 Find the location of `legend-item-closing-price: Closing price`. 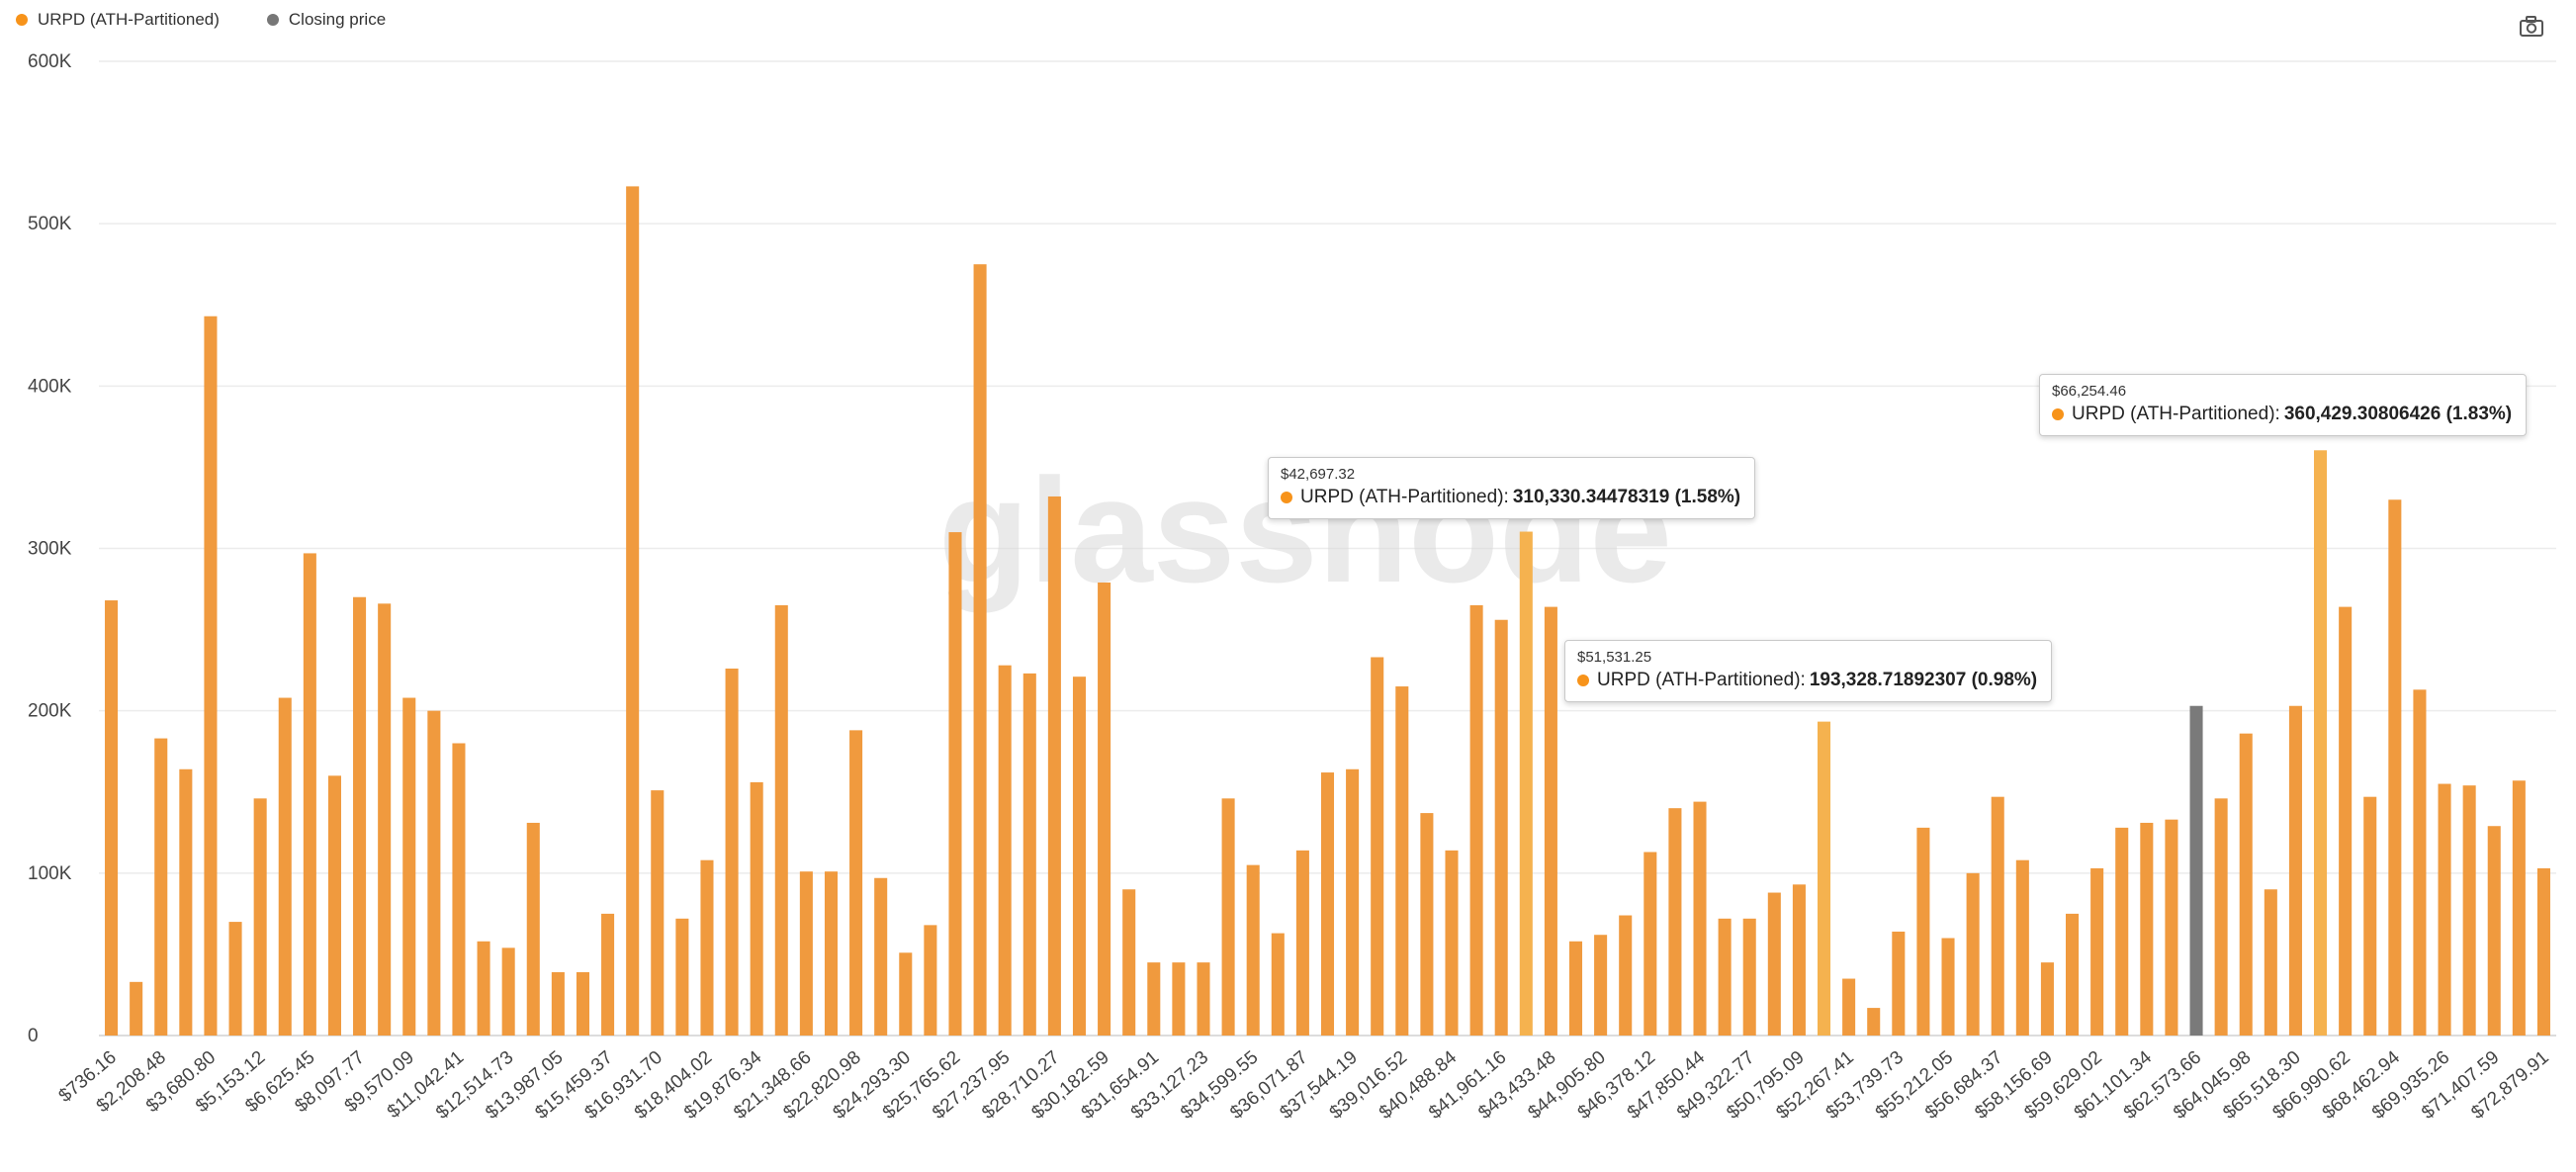

legend-item-closing-price: Closing price is located at coordinates (326, 20).